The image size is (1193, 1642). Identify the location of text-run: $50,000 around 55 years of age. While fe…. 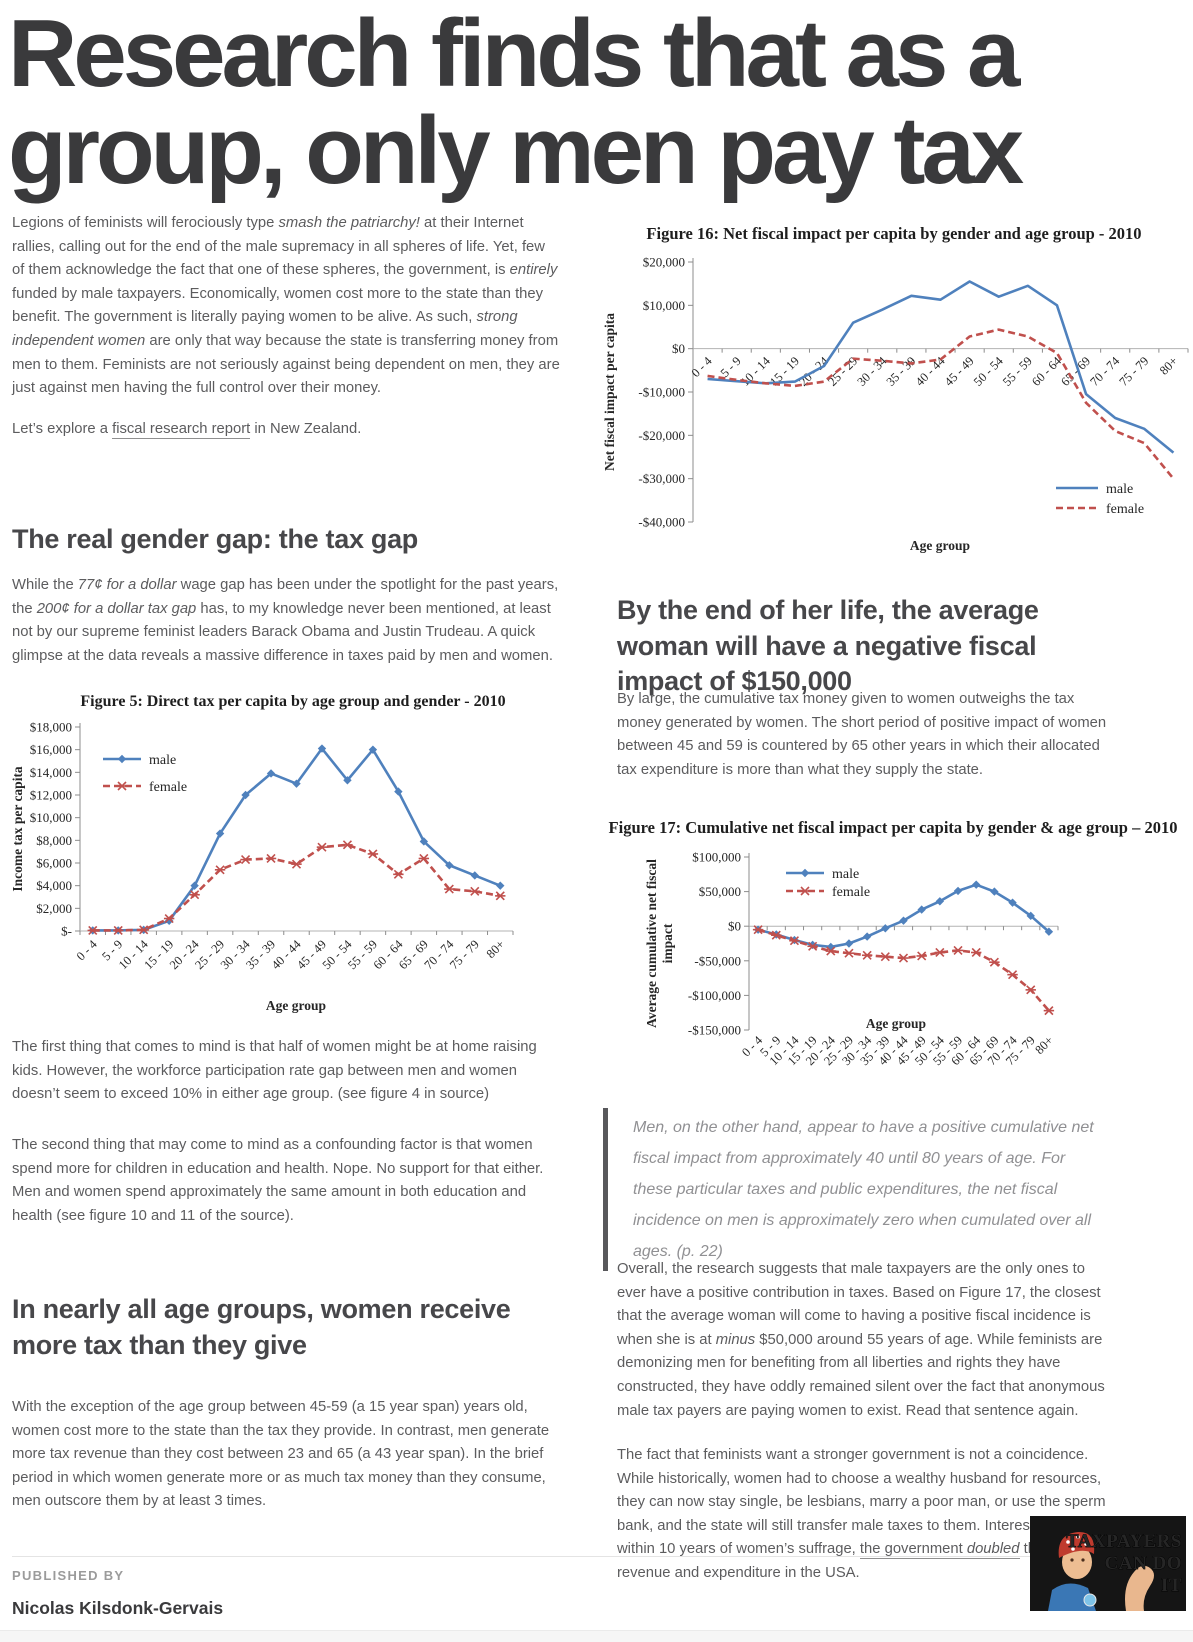
(861, 1375).